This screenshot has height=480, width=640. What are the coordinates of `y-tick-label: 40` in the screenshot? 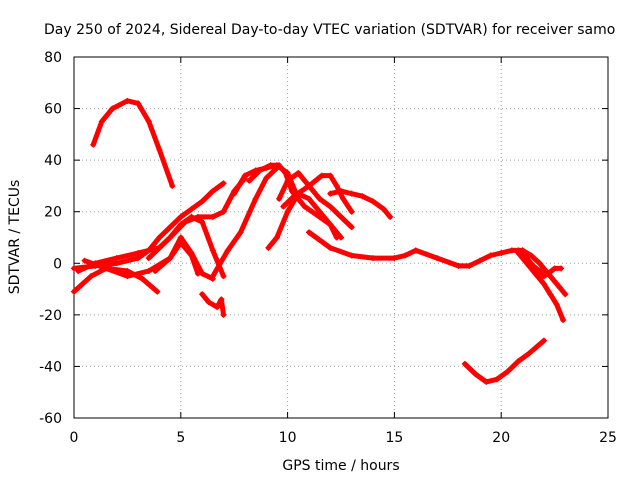 It's located at (53, 161).